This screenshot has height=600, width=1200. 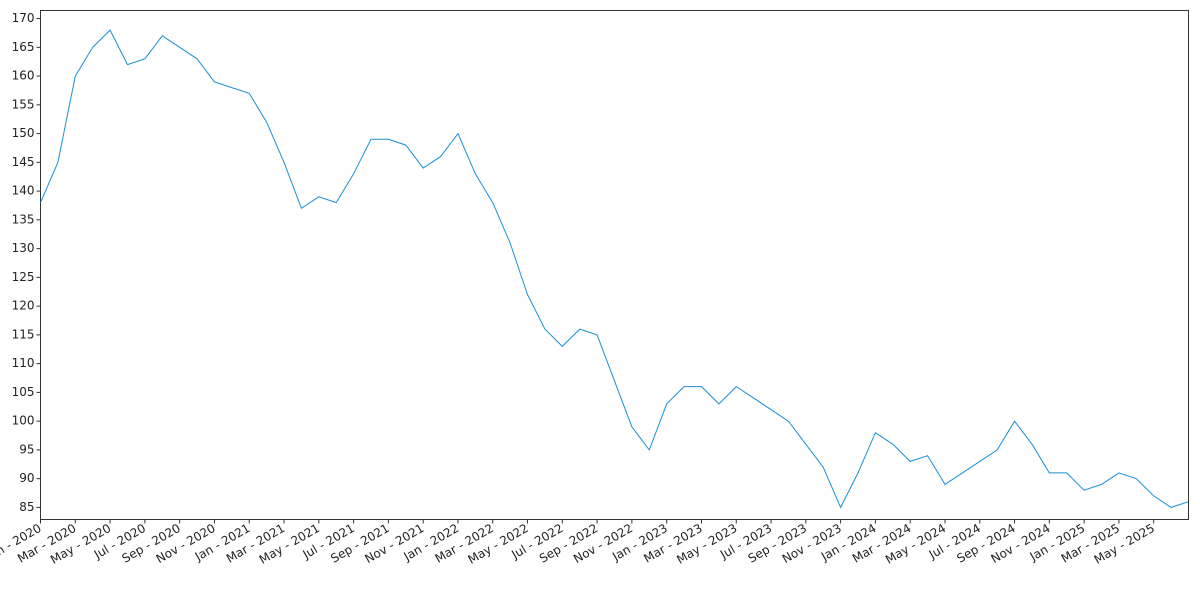 I want to click on y-tick-label: 150, so click(x=23, y=133).